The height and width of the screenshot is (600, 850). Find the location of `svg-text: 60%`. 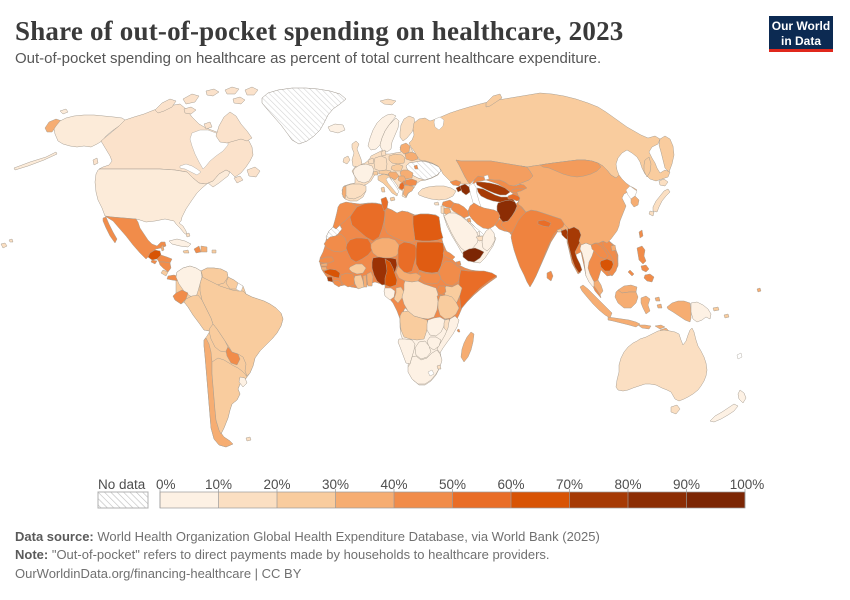

svg-text: 60% is located at coordinates (510, 484).